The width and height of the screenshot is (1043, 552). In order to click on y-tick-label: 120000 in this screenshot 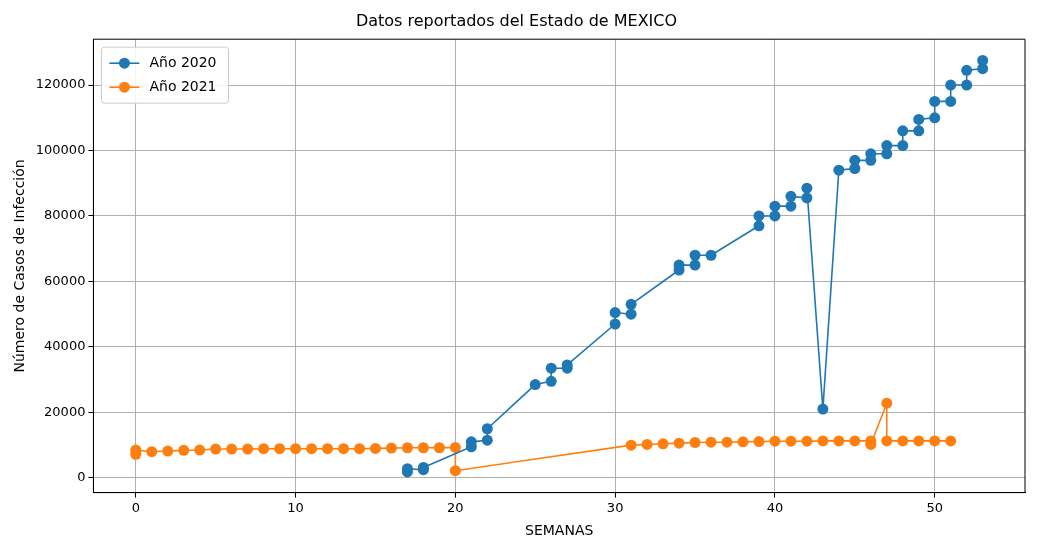, I will do `click(60, 84)`.